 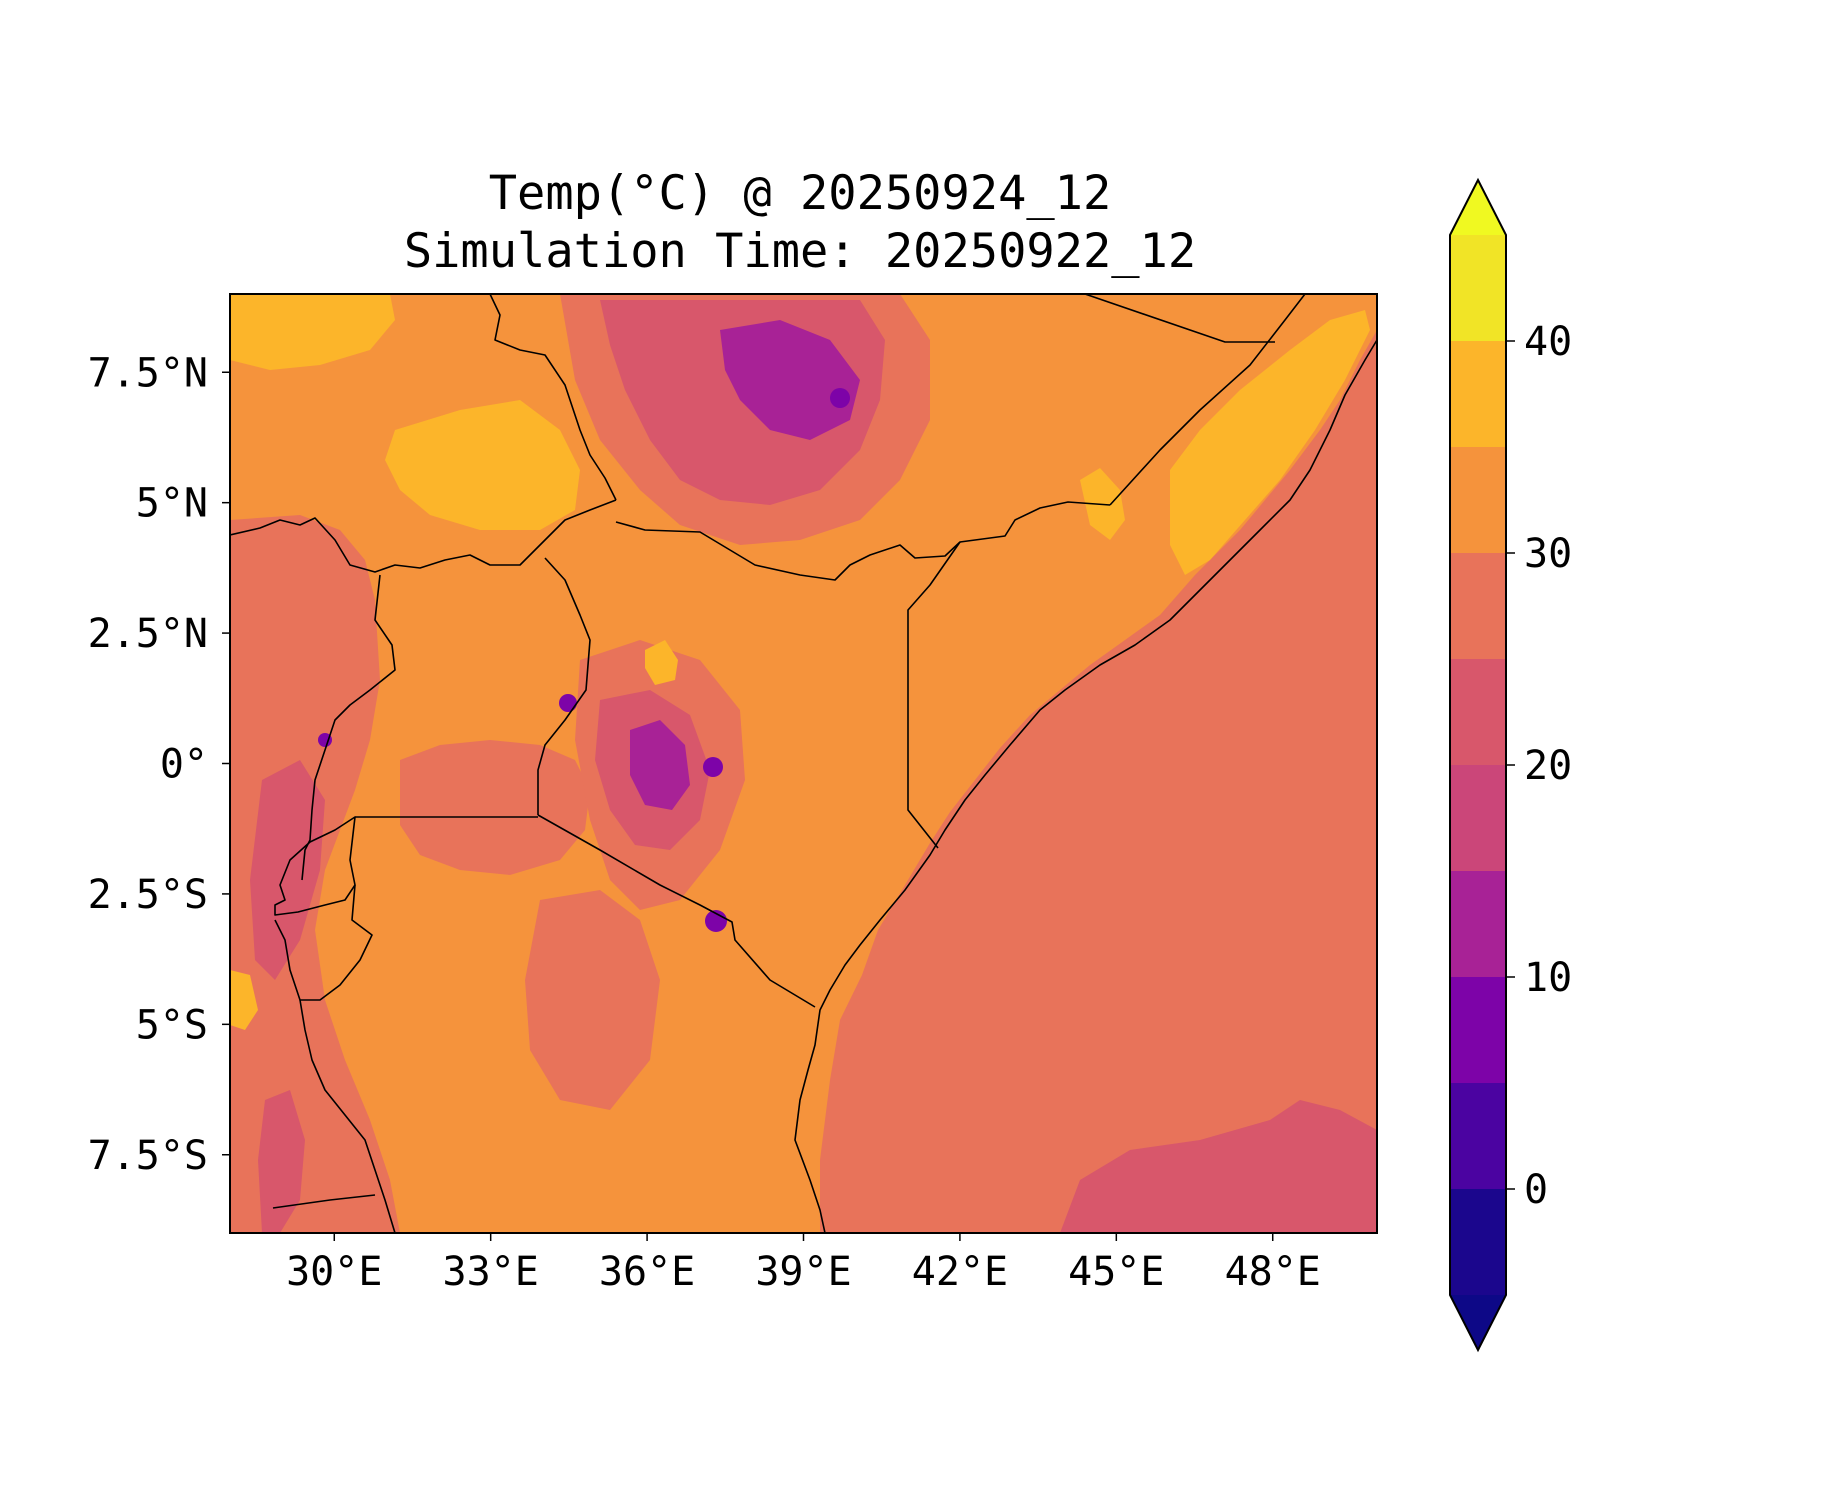 What do you see at coordinates (323, 942) in the screenshot?
I see `tanzania-west-border` at bounding box center [323, 942].